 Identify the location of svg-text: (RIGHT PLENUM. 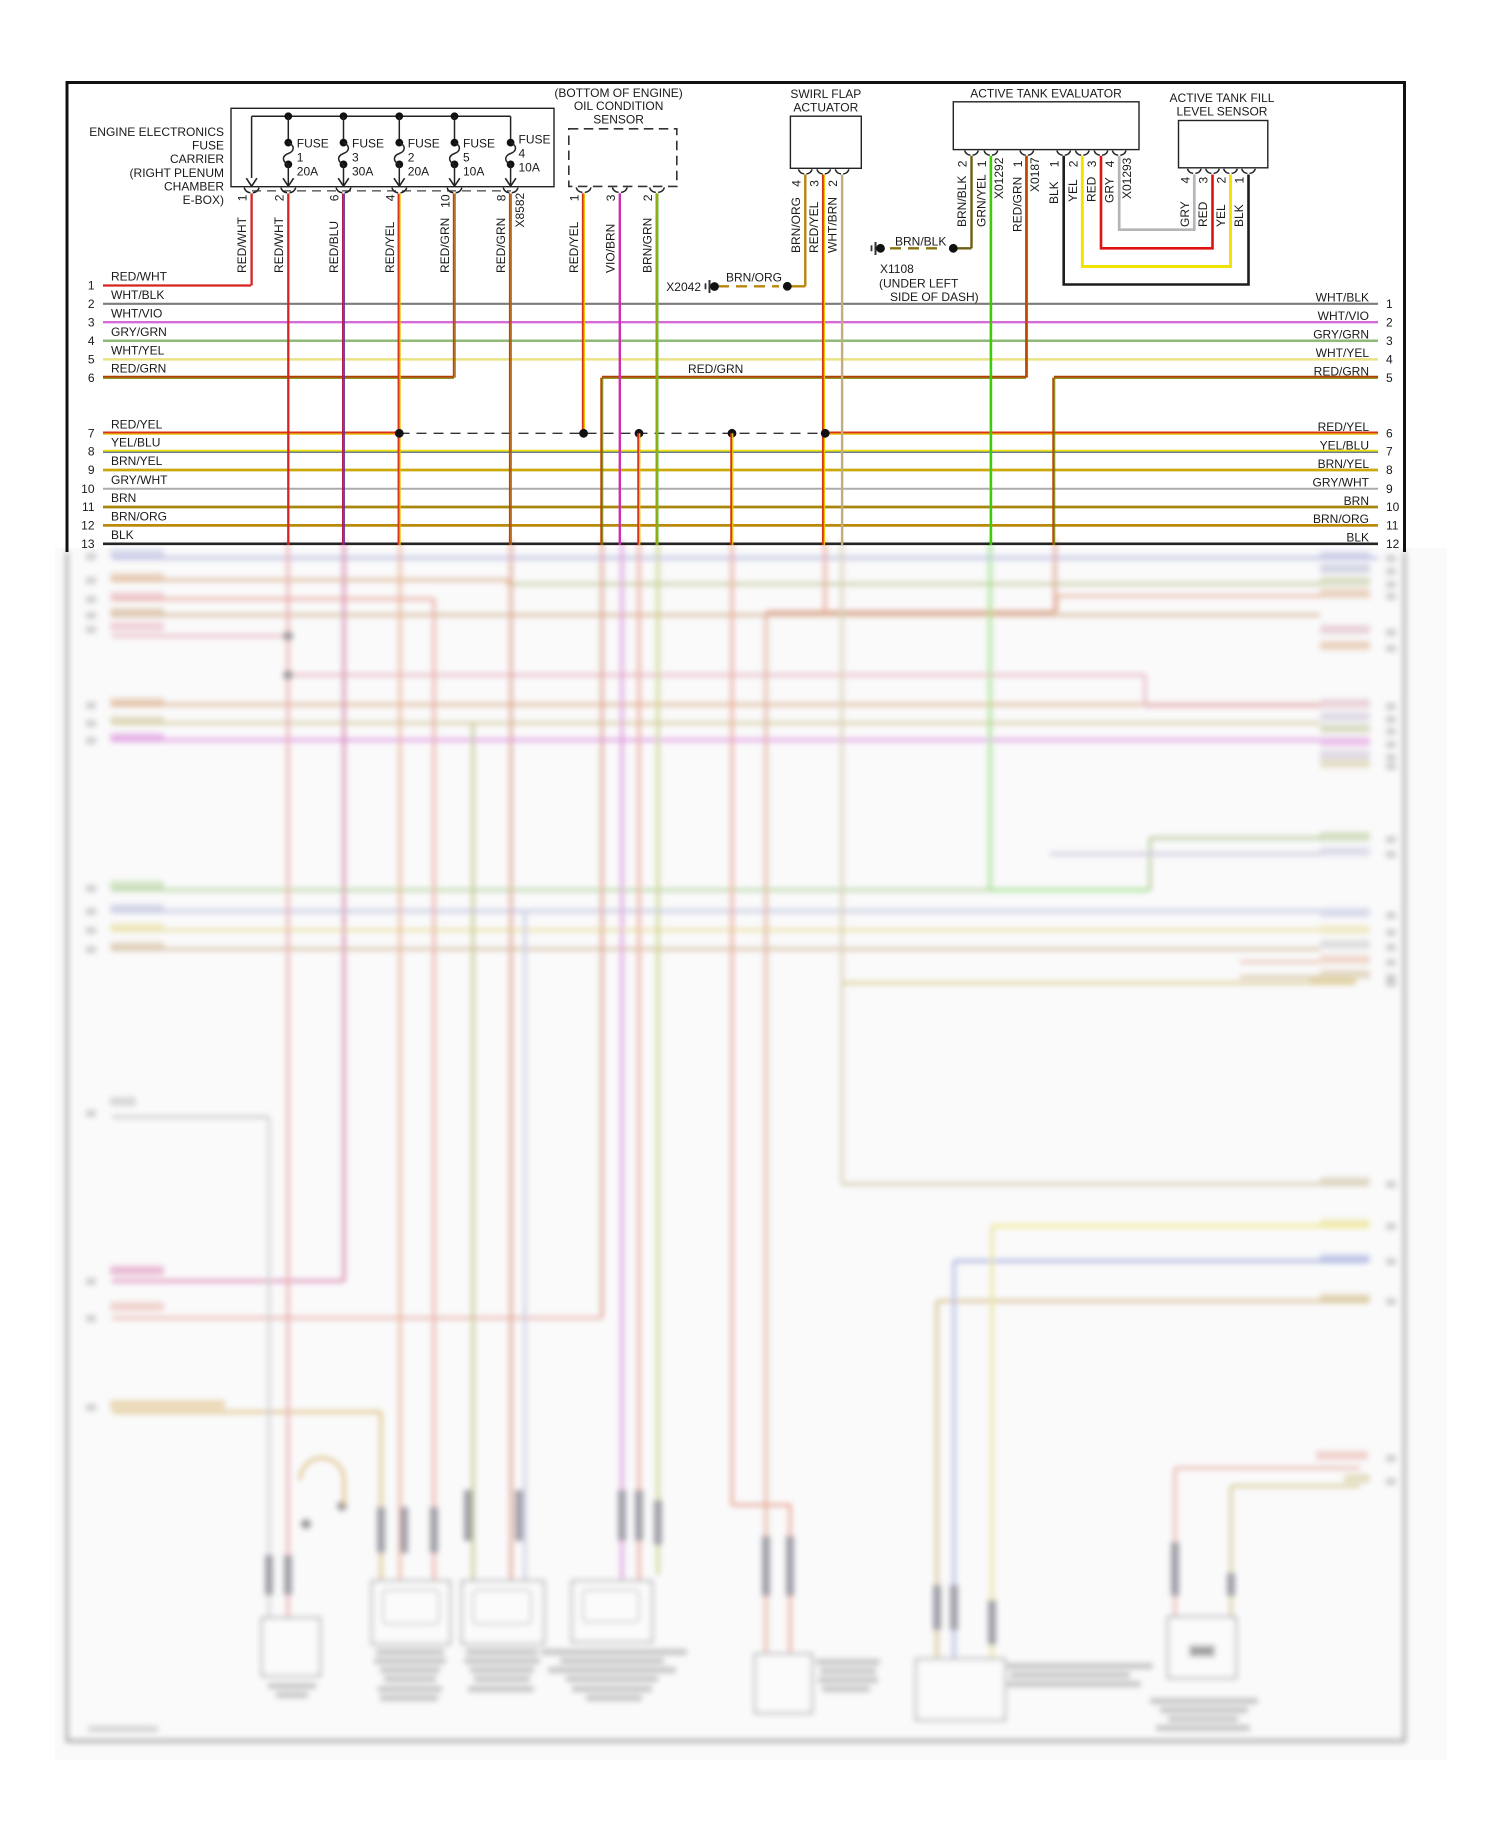
(177, 173).